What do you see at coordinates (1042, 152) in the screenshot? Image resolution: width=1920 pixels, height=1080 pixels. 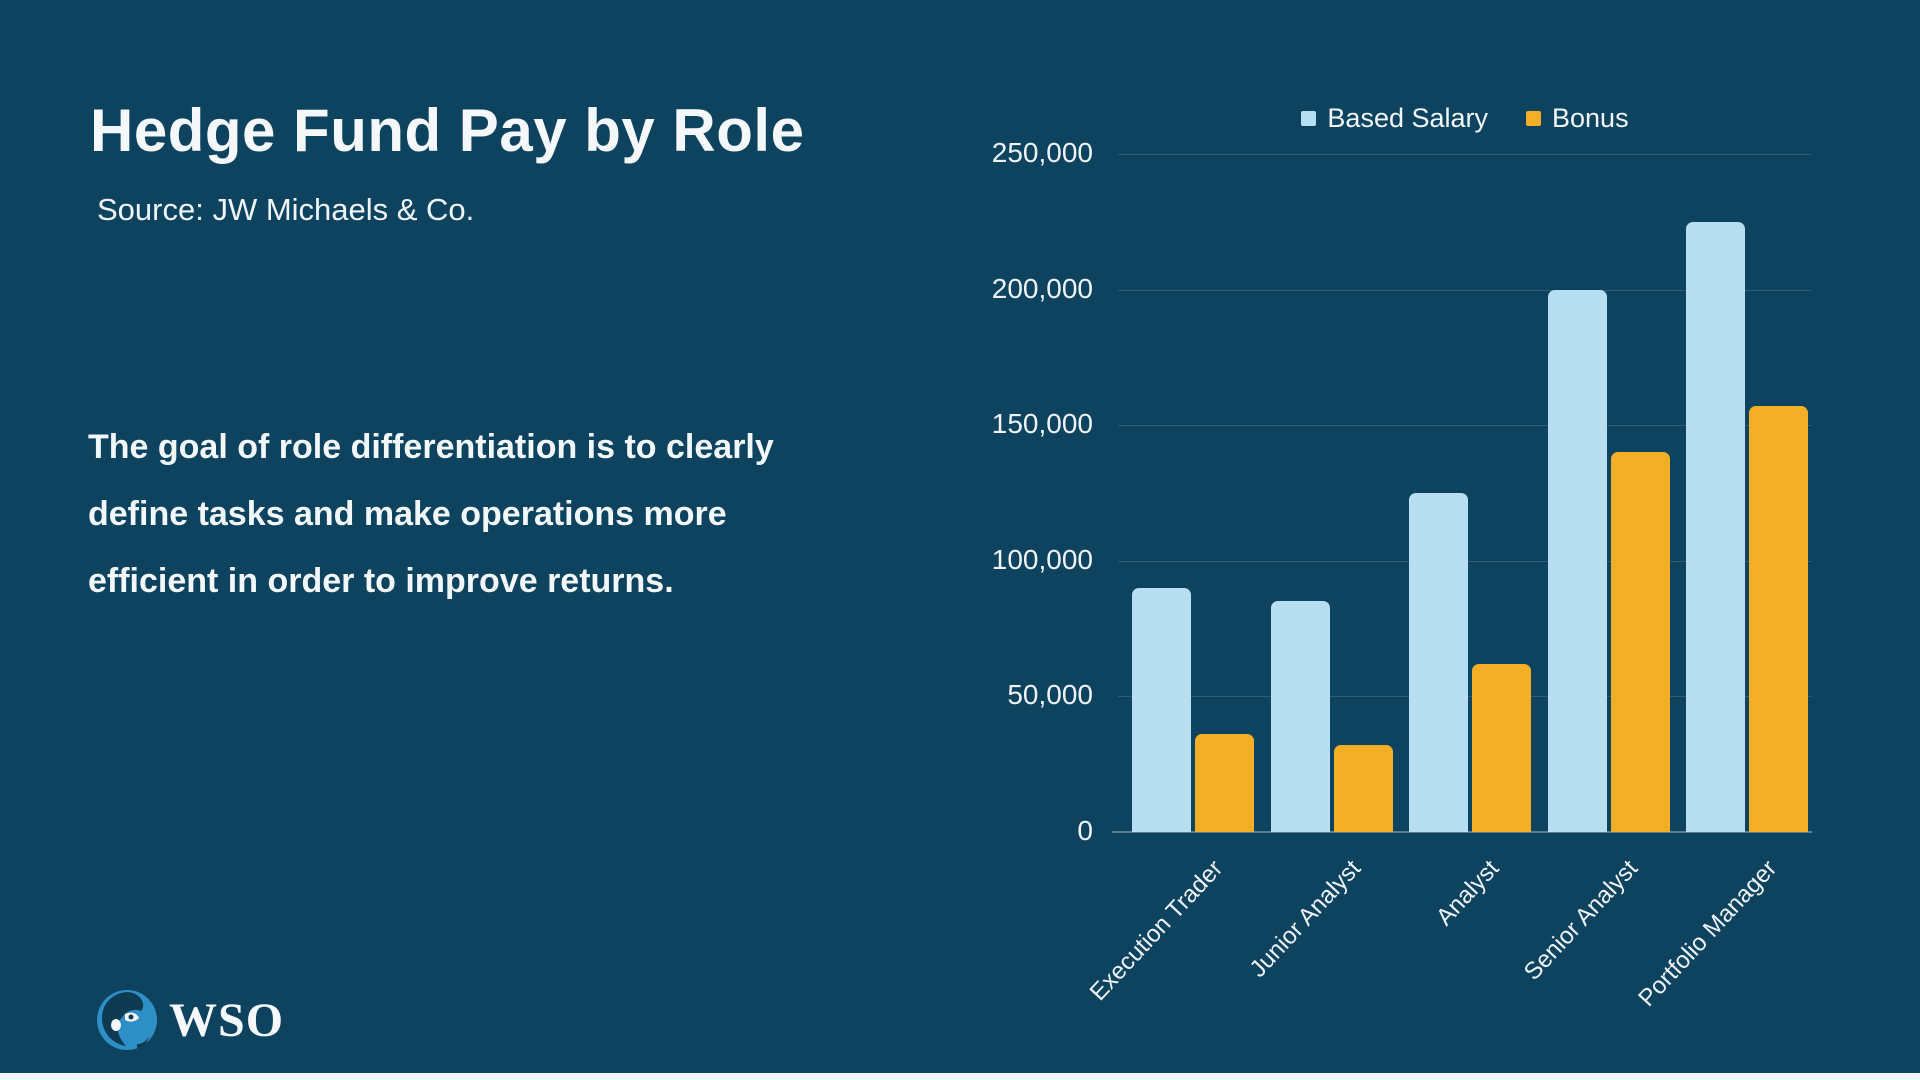 I see `y-tick-label: 250,000` at bounding box center [1042, 152].